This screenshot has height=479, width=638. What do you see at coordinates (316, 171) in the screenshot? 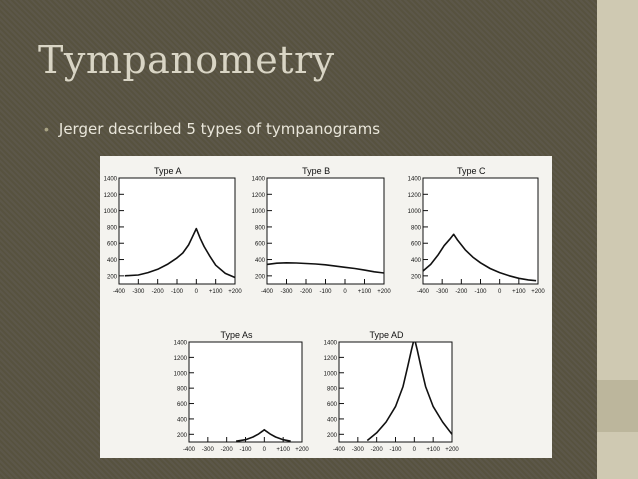
I see `chart-title: Type B` at bounding box center [316, 171].